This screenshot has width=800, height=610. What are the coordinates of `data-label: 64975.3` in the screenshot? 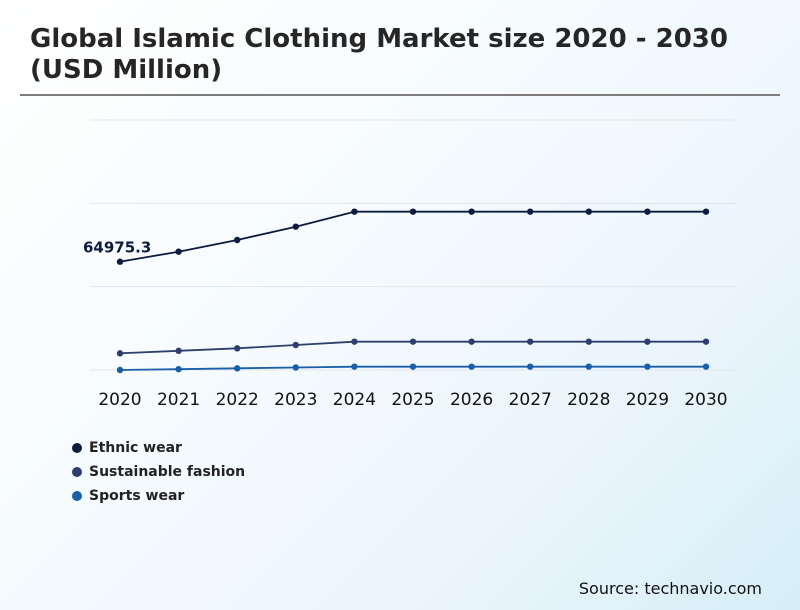 It's located at (117, 248).